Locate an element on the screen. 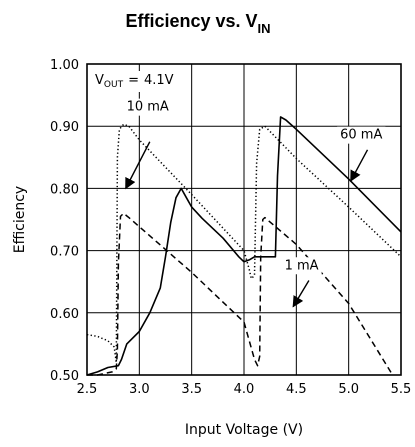  callout-label: 10 mA is located at coordinates (148, 107).